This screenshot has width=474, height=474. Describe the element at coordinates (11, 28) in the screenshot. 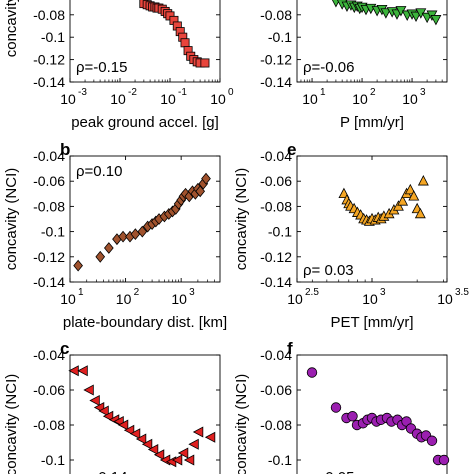

I see `y-axis-label: concavity` at that location.